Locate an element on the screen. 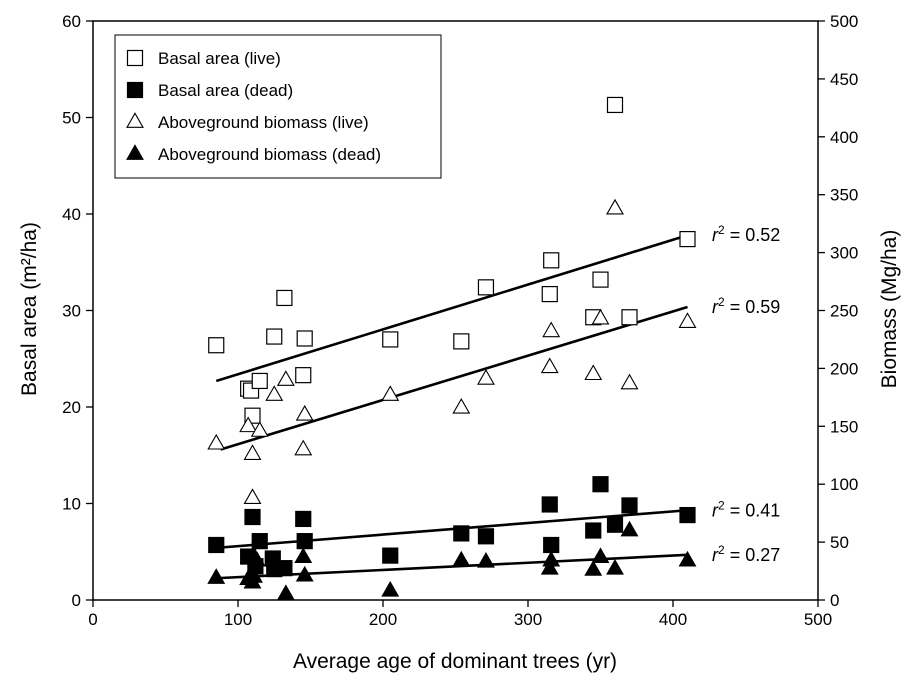 The width and height of the screenshot is (906, 673). right-y-axis-ticks: 0 50 100 150 200 250 300 350 400 450 500 is located at coordinates (838, 311).